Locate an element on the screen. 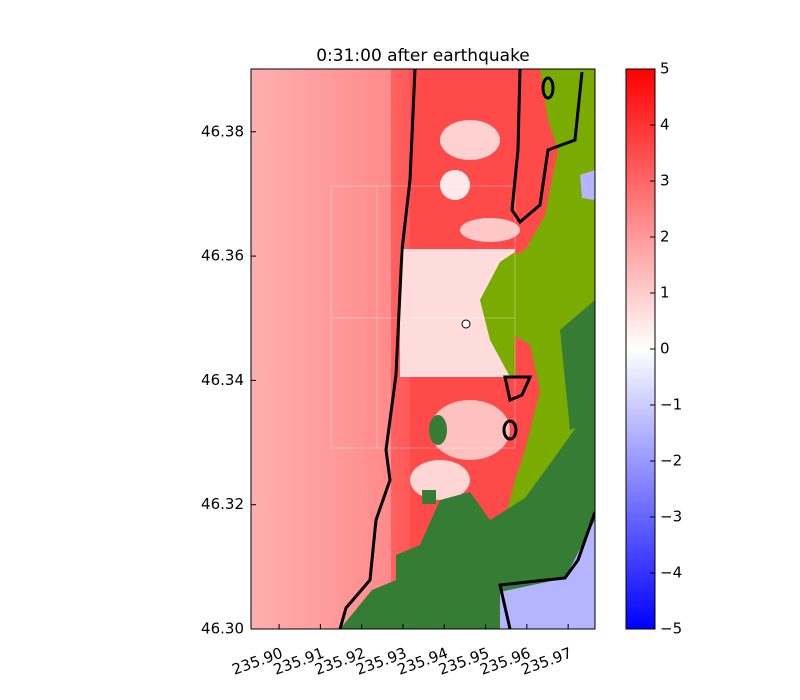  colorbar-tick-label: 0 is located at coordinates (665, 349).